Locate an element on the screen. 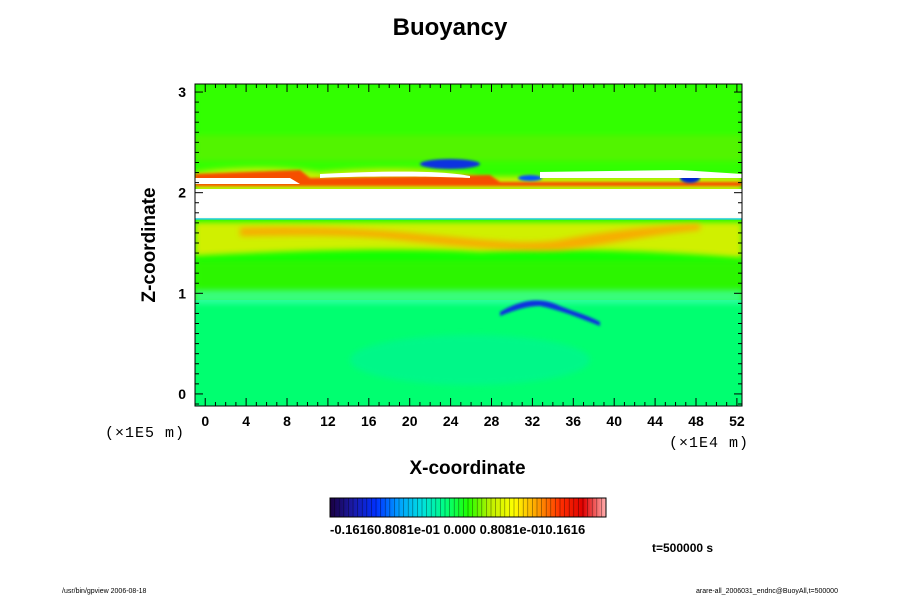  colorbar-frame is located at coordinates (468, 507).